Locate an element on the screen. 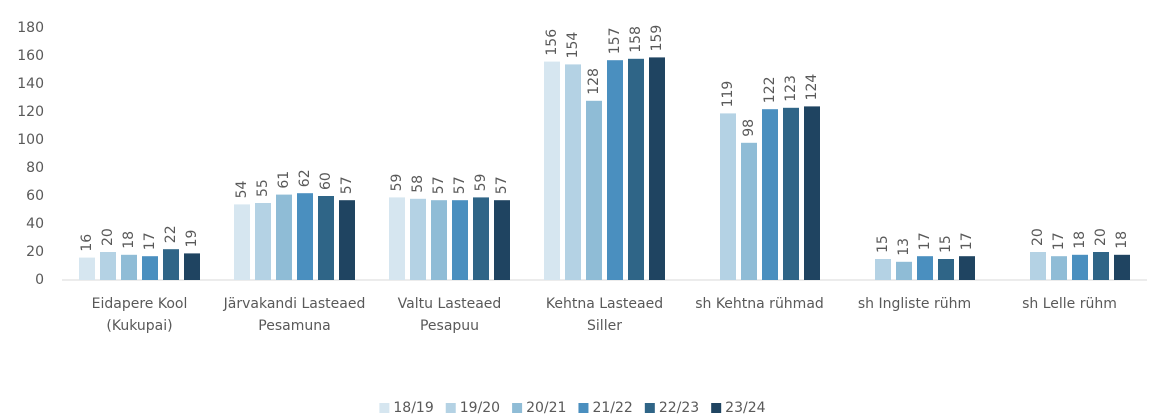 The width and height of the screenshot is (1157, 417). y-tick-label: 20 is located at coordinates (35, 252).